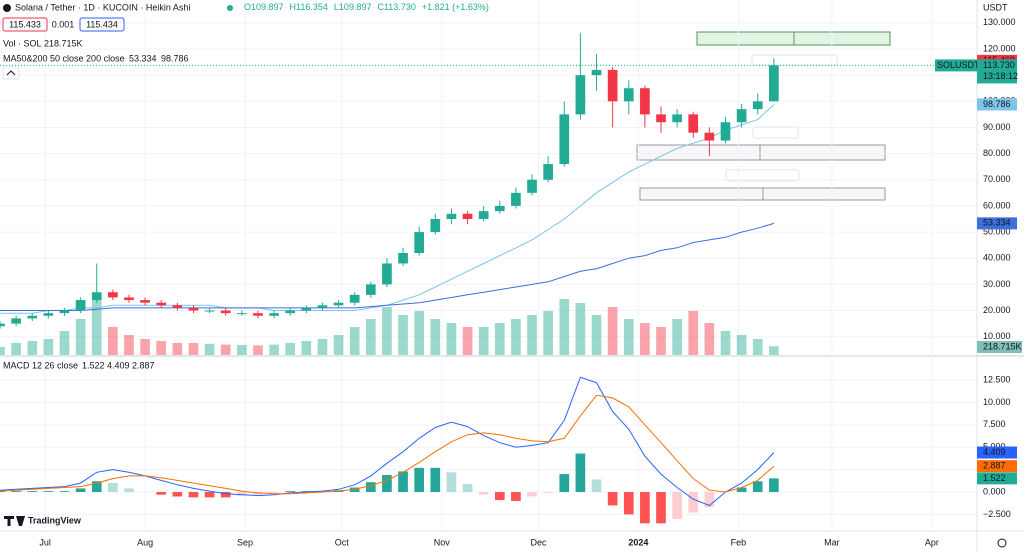 This screenshot has height=552, width=1024. I want to click on symbol-badge, so click(956, 65).